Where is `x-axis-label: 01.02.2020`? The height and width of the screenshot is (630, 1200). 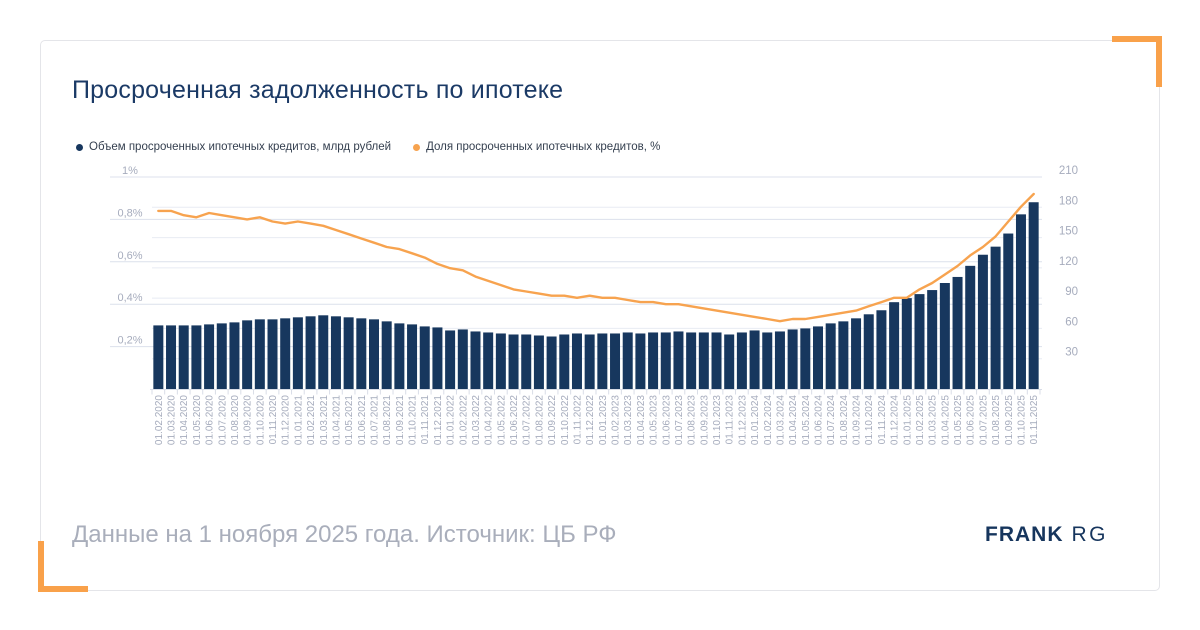
x-axis-label: 01.02.2020 is located at coordinates (159, 420).